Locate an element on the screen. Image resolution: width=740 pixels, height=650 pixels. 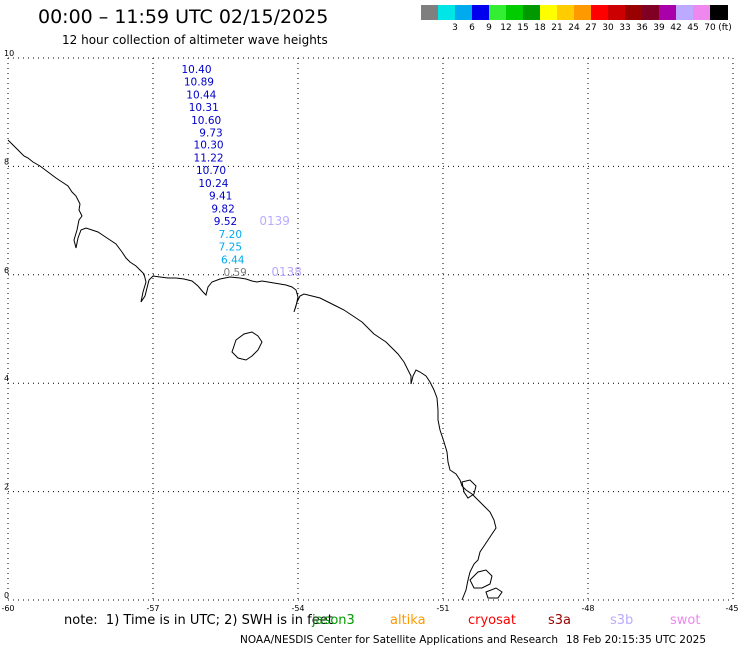
scale-label: 39 is located at coordinates (659, 28).